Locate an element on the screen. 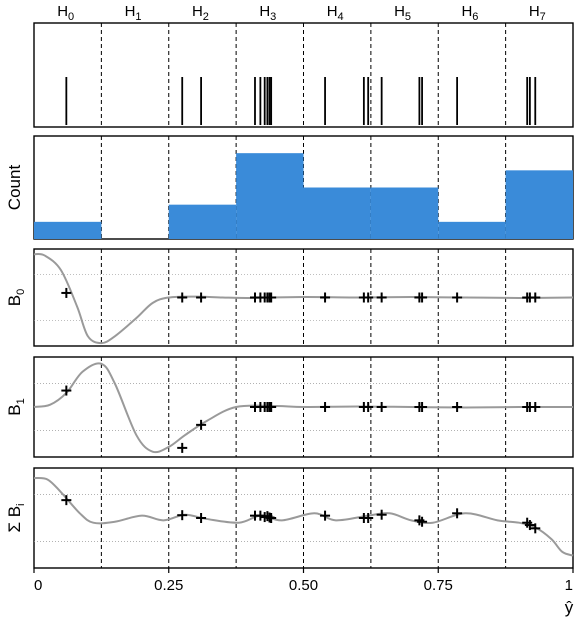 This screenshot has width=580, height=624. bin-label-1: H1 is located at coordinates (133, 13).